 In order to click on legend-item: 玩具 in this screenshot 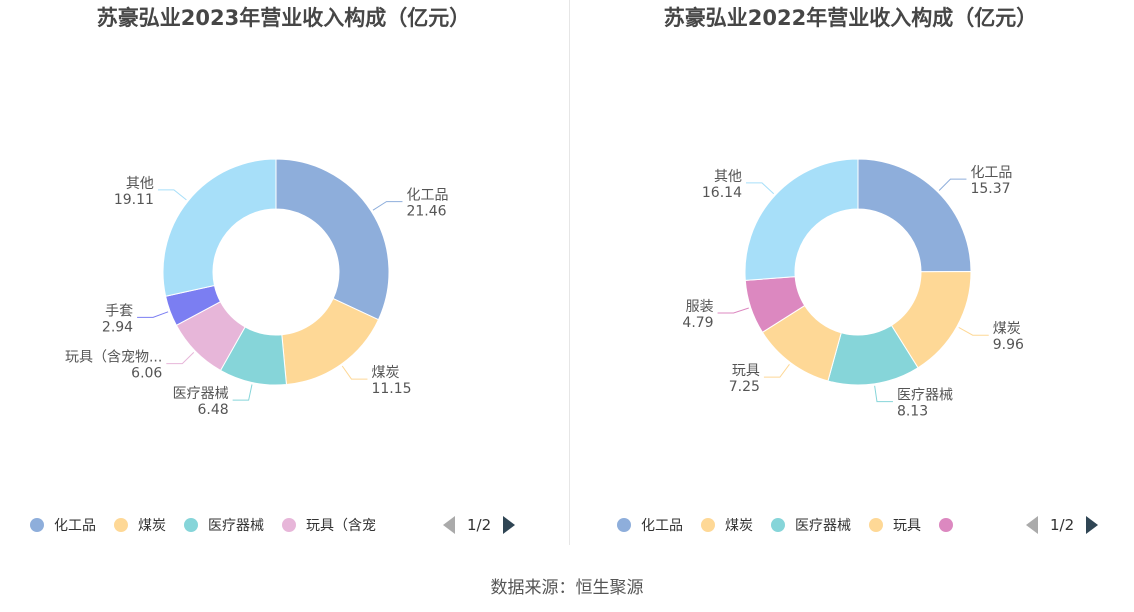, I will do `click(895, 525)`.